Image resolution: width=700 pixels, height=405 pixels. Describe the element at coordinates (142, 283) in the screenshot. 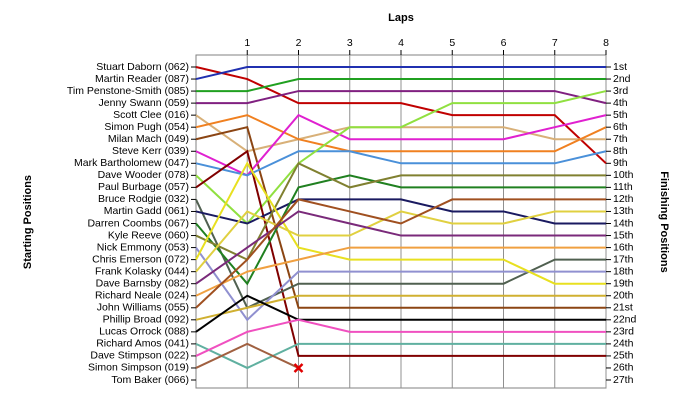

I see `start-label: Dave Barnsby (082)` at that location.